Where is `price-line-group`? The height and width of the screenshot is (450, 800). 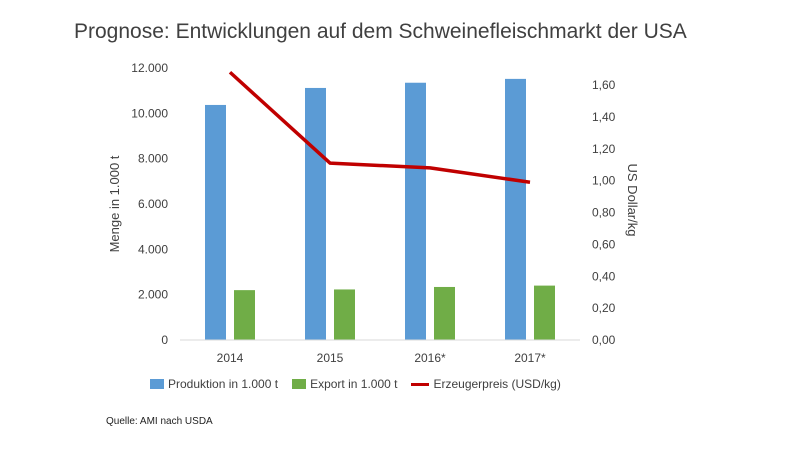
price-line-group is located at coordinates (379, 127).